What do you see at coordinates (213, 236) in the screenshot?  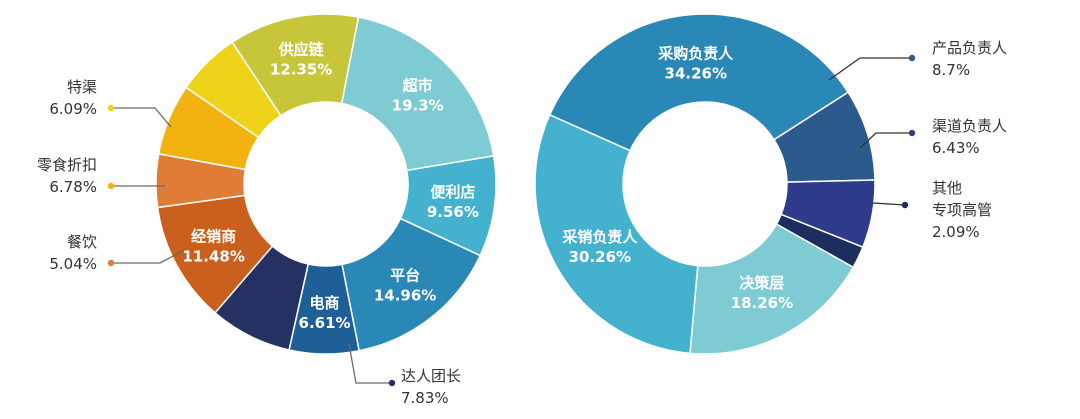 I see `slice-label-5: 经销商` at bounding box center [213, 236].